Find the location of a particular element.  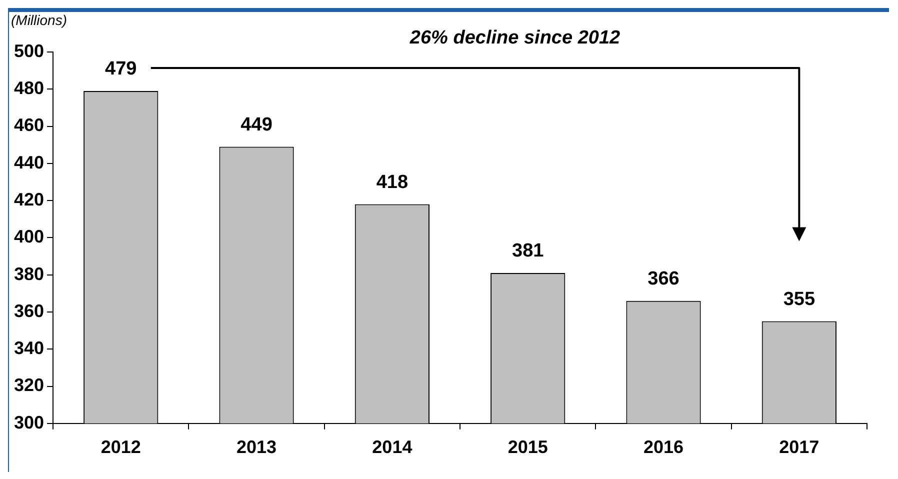

y-tick-label: 400 is located at coordinates (29, 236).